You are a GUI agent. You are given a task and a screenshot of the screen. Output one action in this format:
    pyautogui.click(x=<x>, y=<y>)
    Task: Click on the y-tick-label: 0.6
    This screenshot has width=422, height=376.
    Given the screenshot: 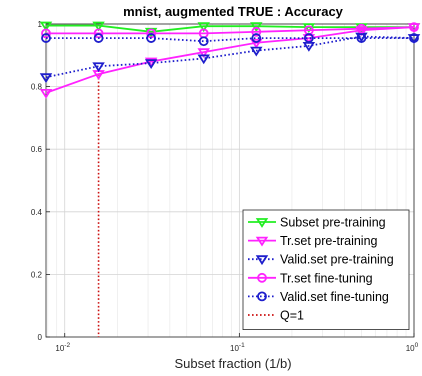 What is the action you would take?
    pyautogui.click(x=37, y=149)
    